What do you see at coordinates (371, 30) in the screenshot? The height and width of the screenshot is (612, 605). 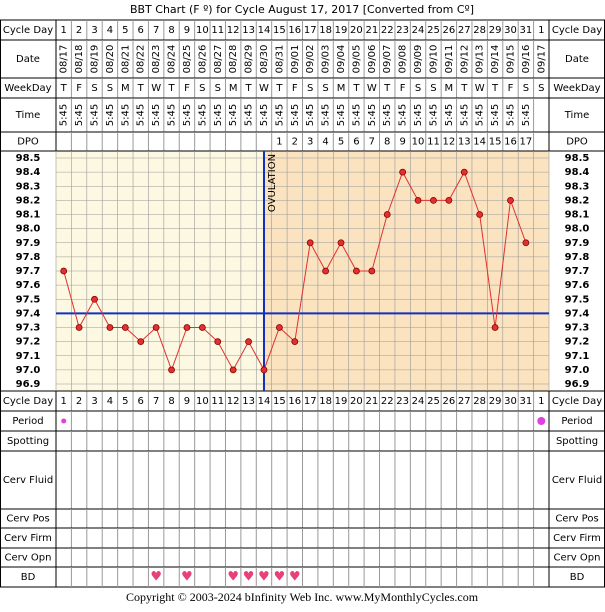 I see `cell-value: 21` at bounding box center [371, 30].